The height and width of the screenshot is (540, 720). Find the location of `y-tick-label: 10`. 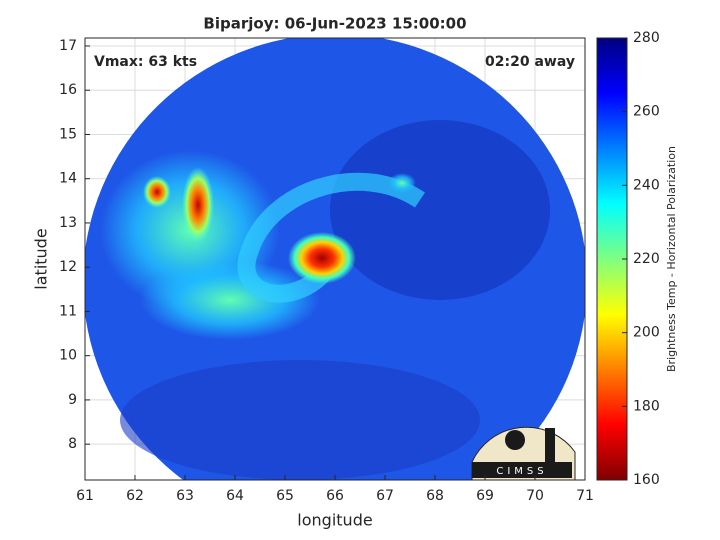

y-tick-label: 10 is located at coordinates (68, 356).